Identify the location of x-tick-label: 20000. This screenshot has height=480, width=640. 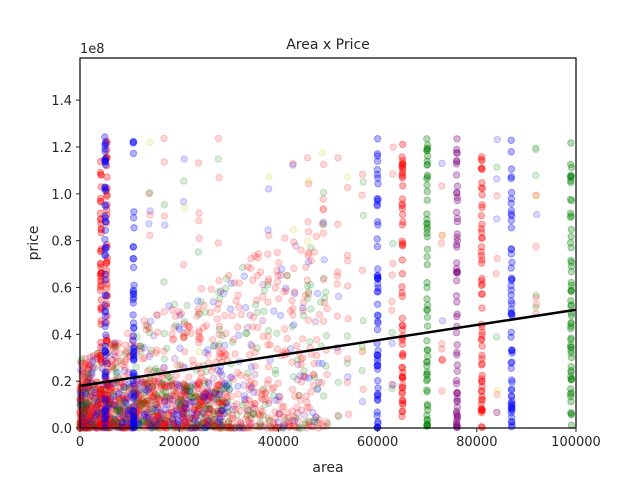
(179, 442).